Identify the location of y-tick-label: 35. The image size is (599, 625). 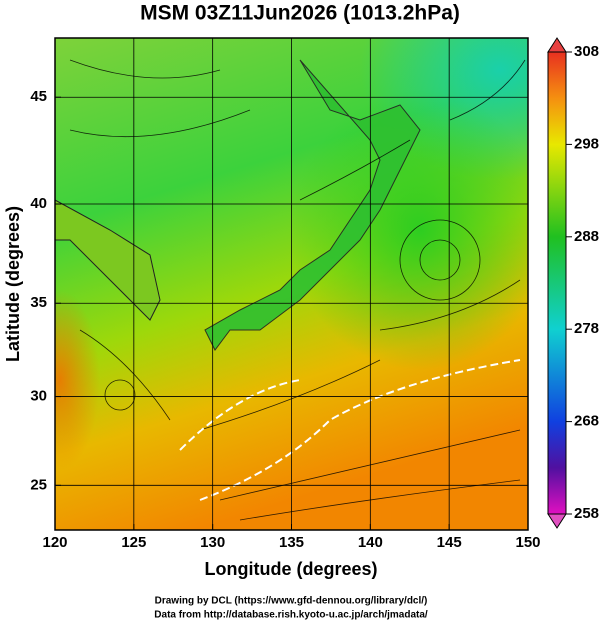
(38, 302).